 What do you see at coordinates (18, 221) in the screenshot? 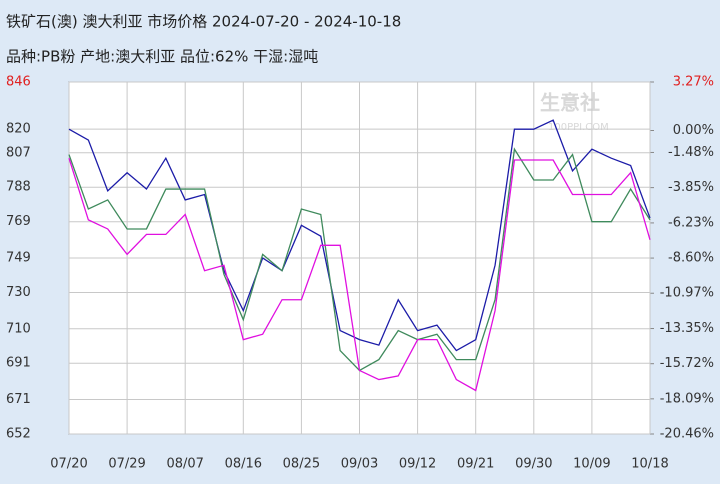
I see `y-tick-label: 769` at bounding box center [18, 221].